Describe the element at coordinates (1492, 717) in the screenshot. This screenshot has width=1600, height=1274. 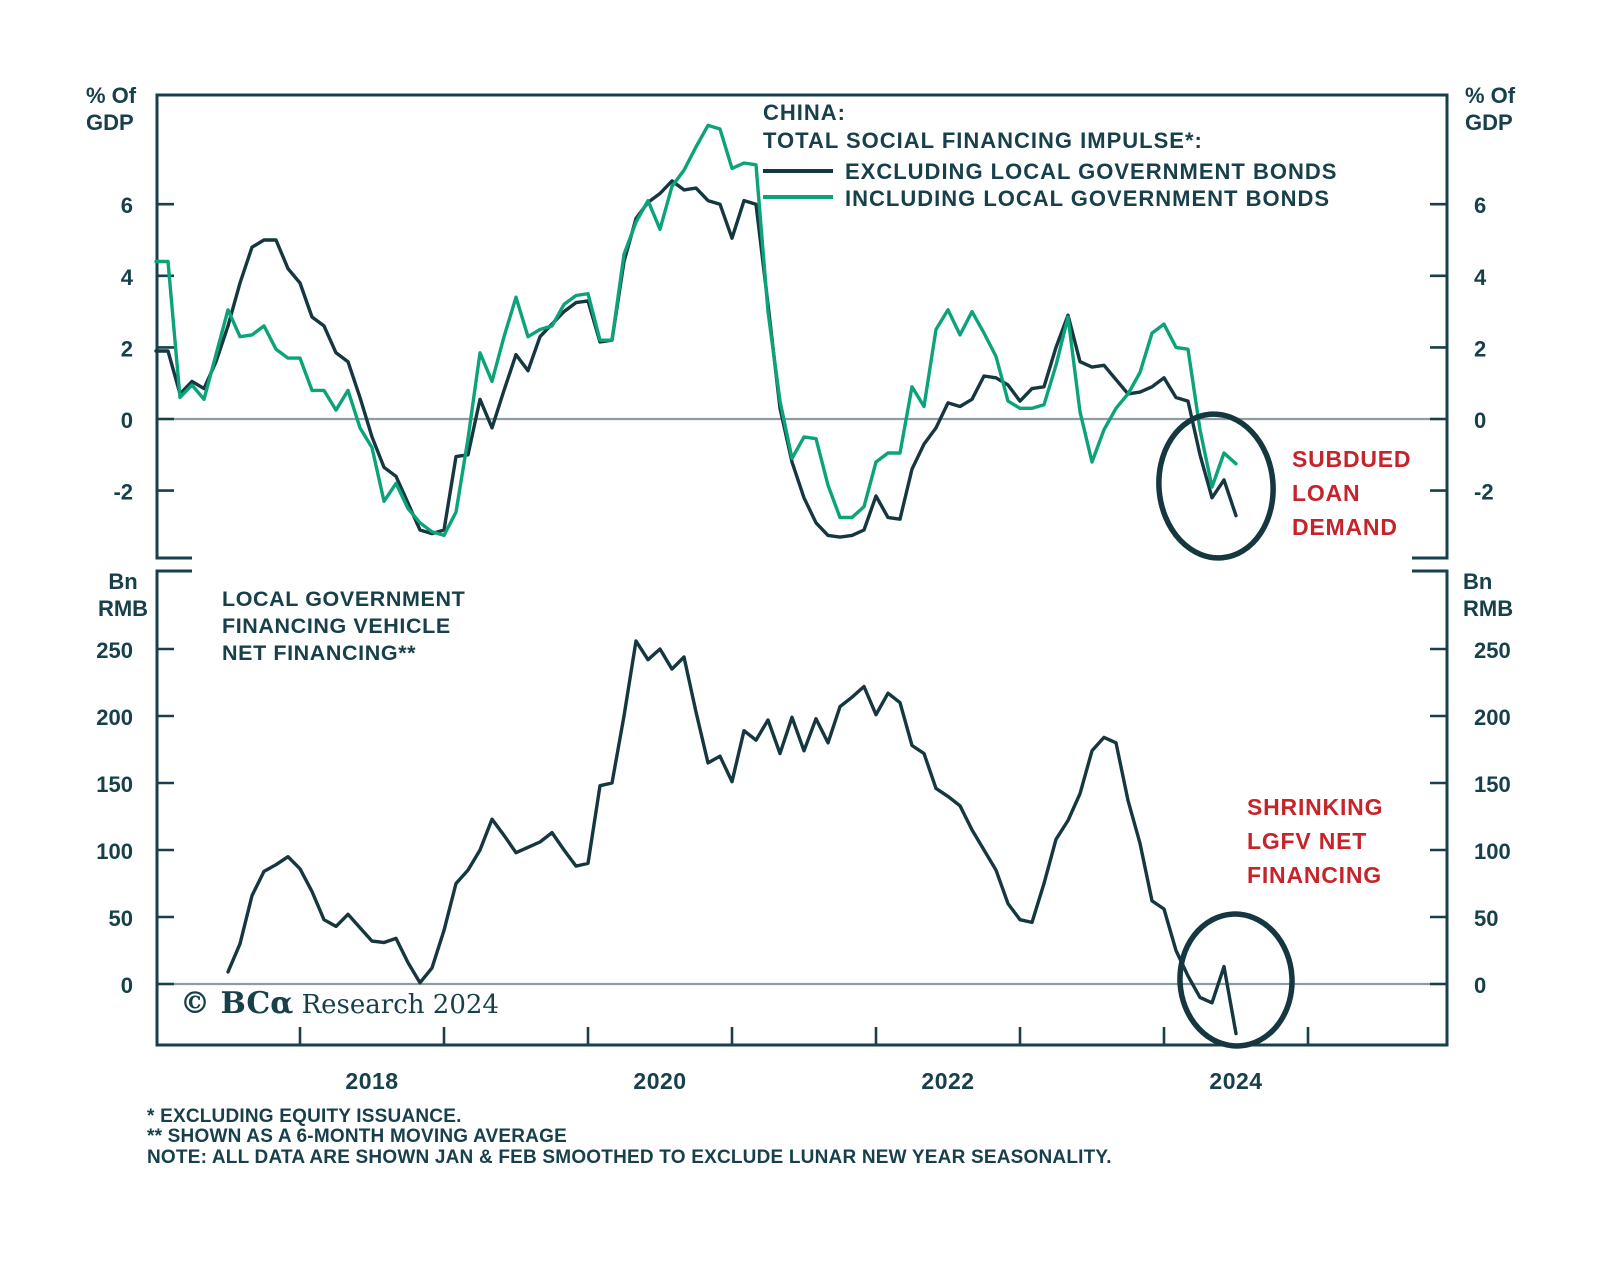
I see `bottom-right-tick-label: 200` at that location.